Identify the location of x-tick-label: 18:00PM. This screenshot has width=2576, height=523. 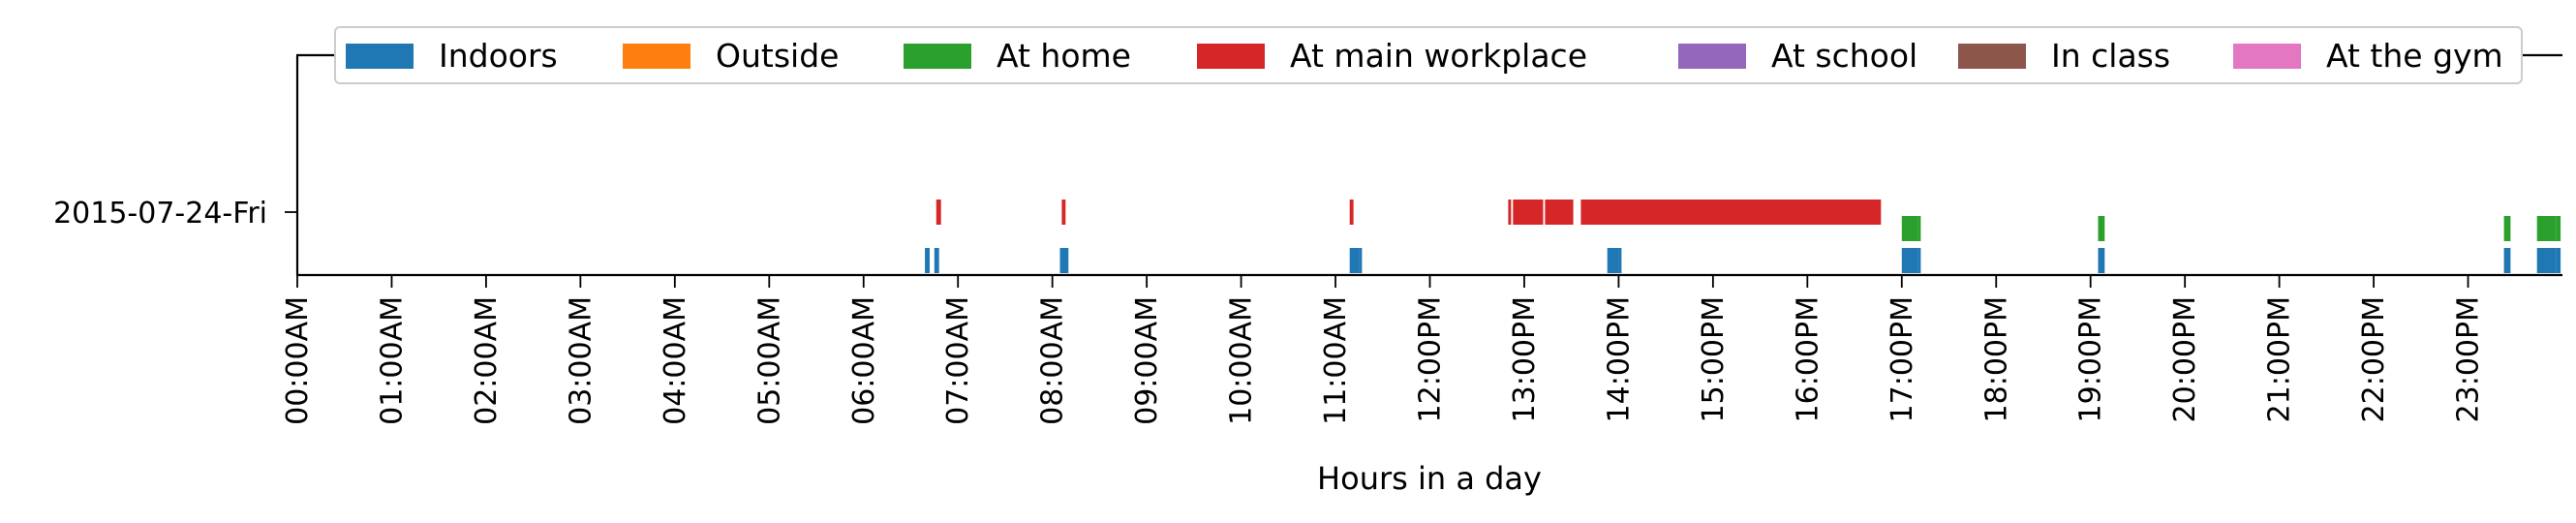
(1996, 359).